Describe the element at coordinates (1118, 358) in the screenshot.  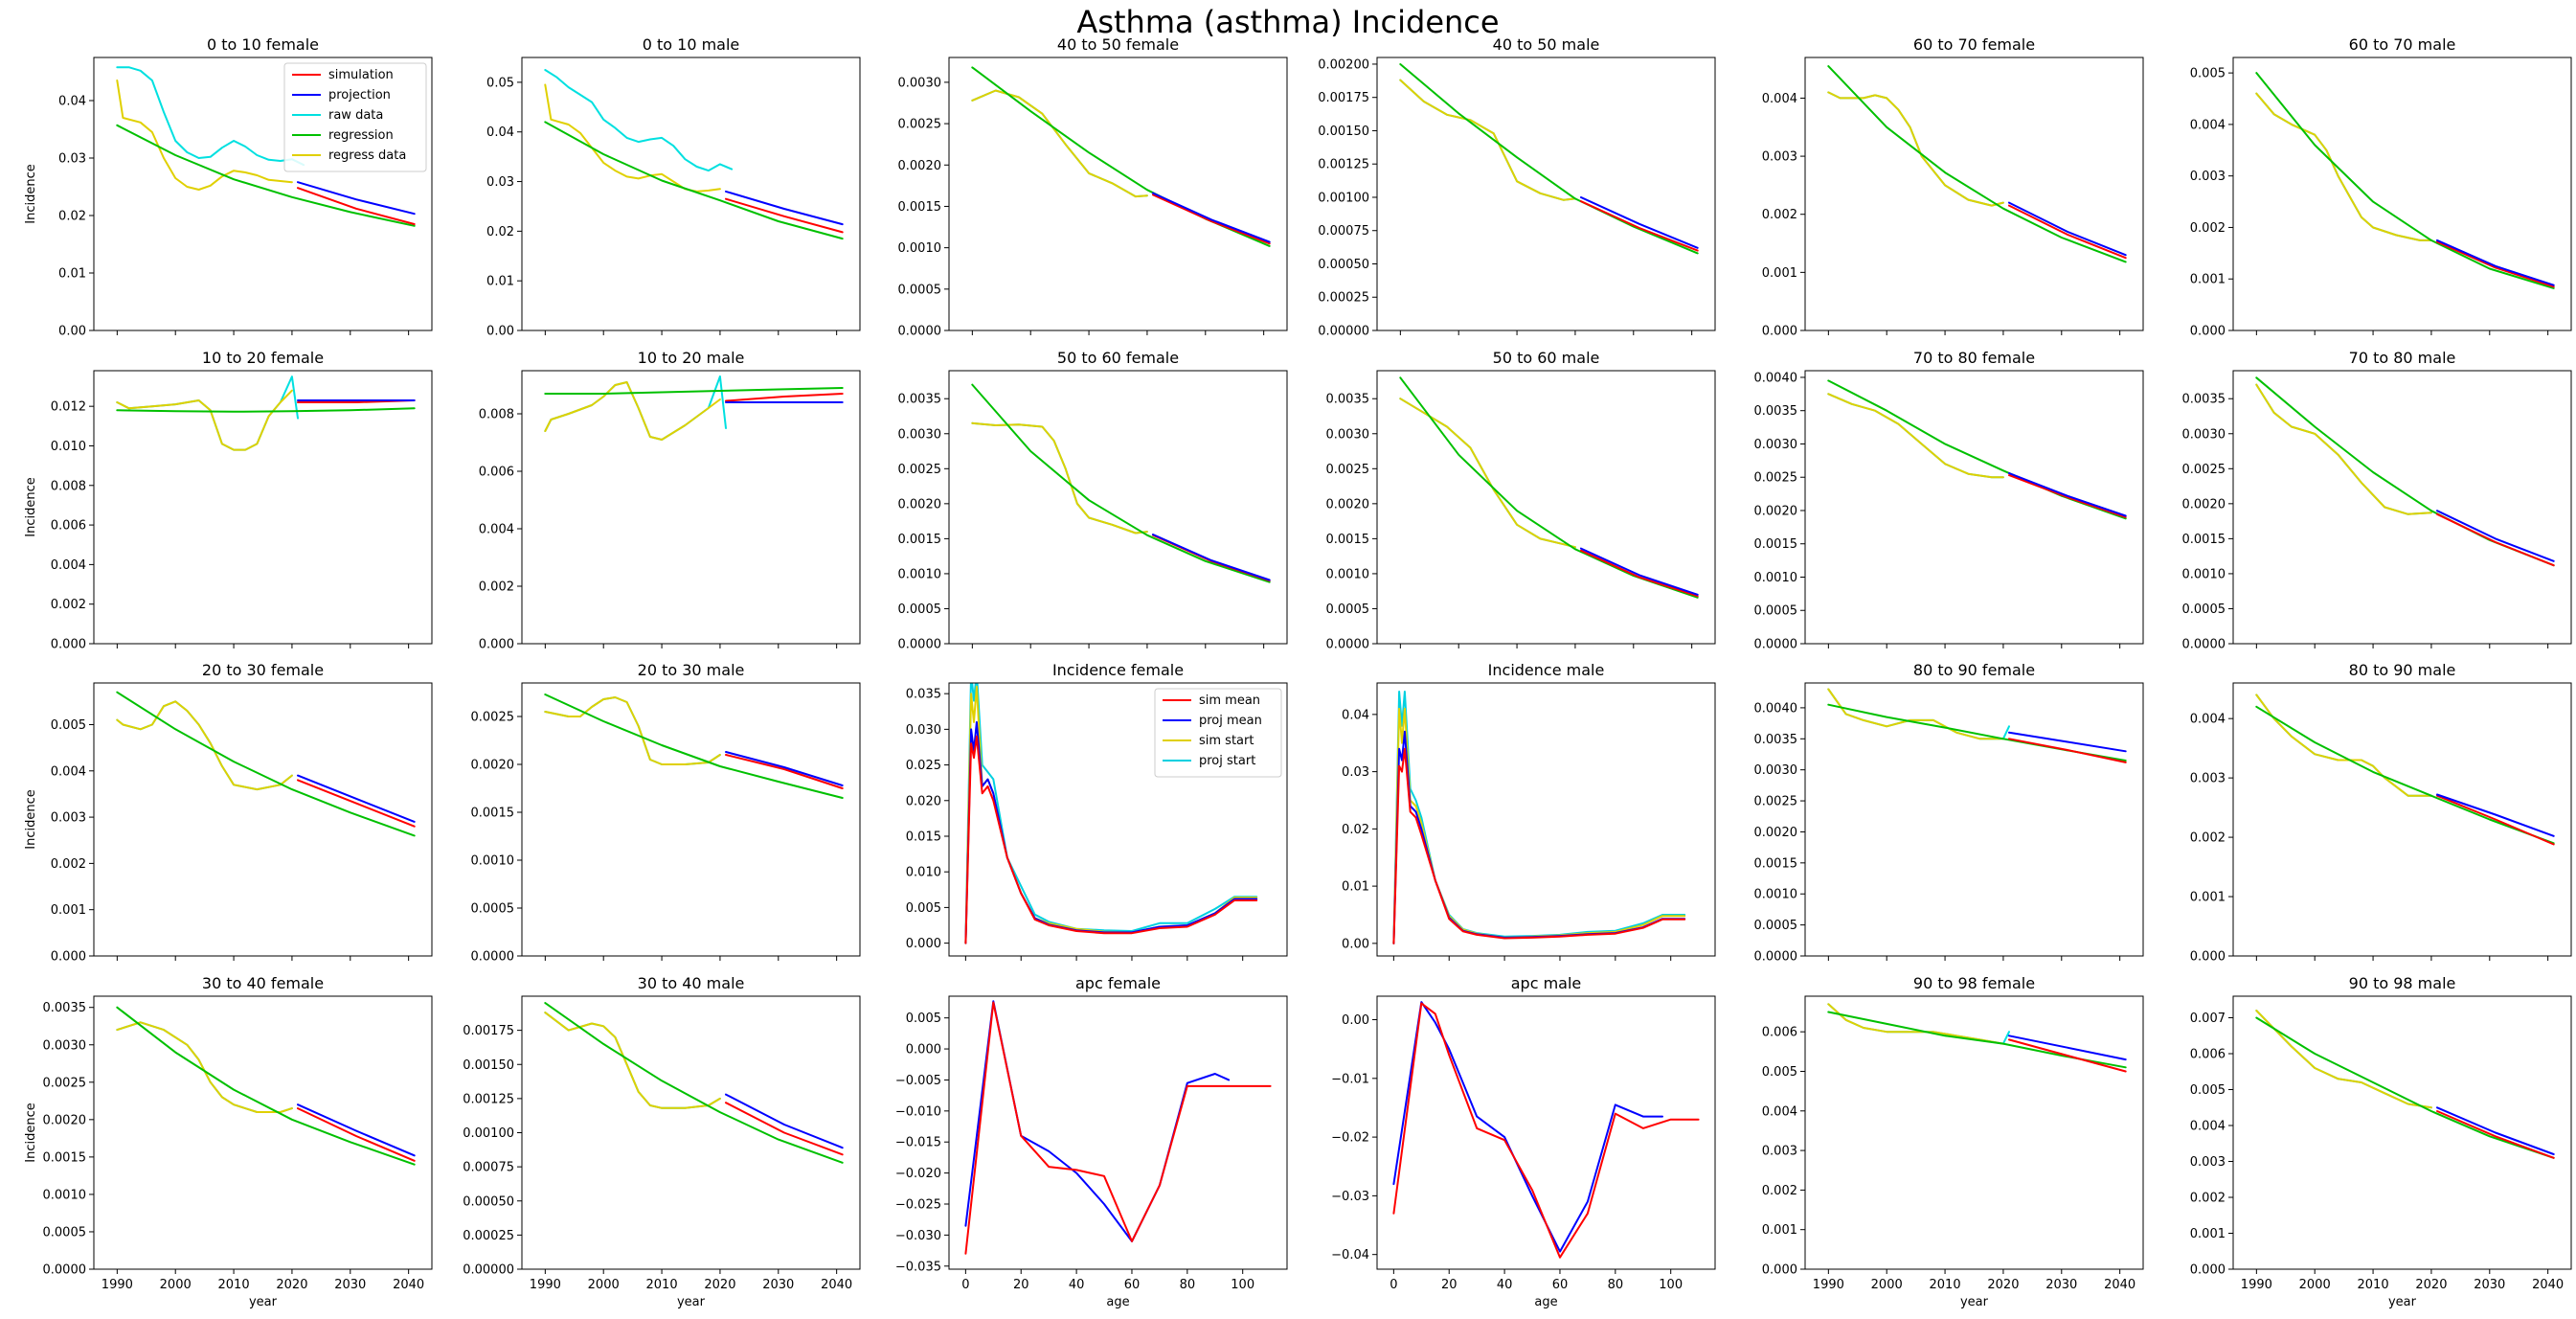
I see `panel-title: 50 to 60 female` at that location.